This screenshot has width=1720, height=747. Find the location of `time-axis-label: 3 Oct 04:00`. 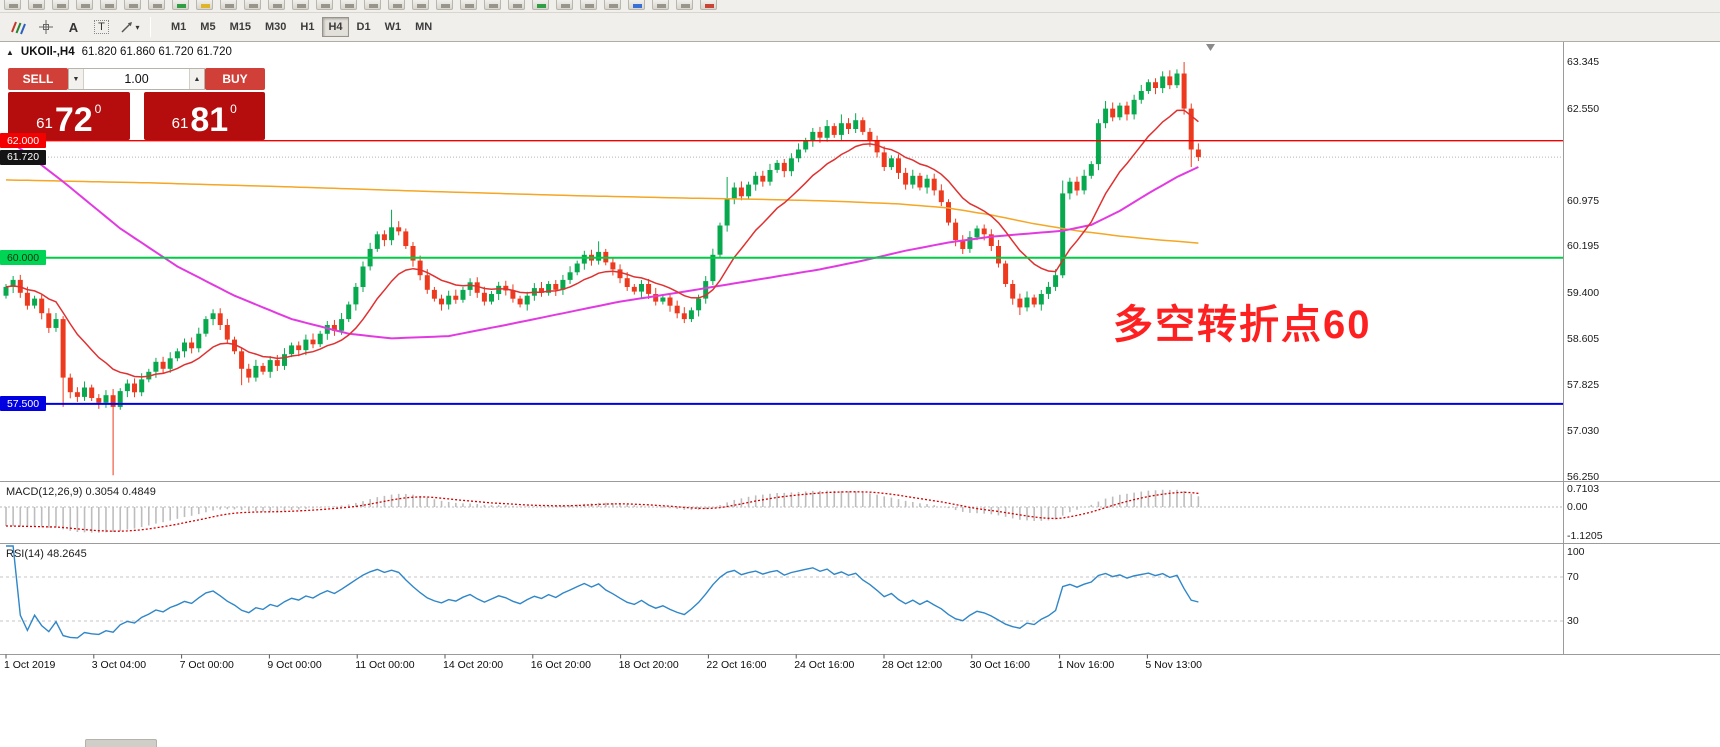

time-axis-label: 3 Oct 04:00 is located at coordinates (119, 665).